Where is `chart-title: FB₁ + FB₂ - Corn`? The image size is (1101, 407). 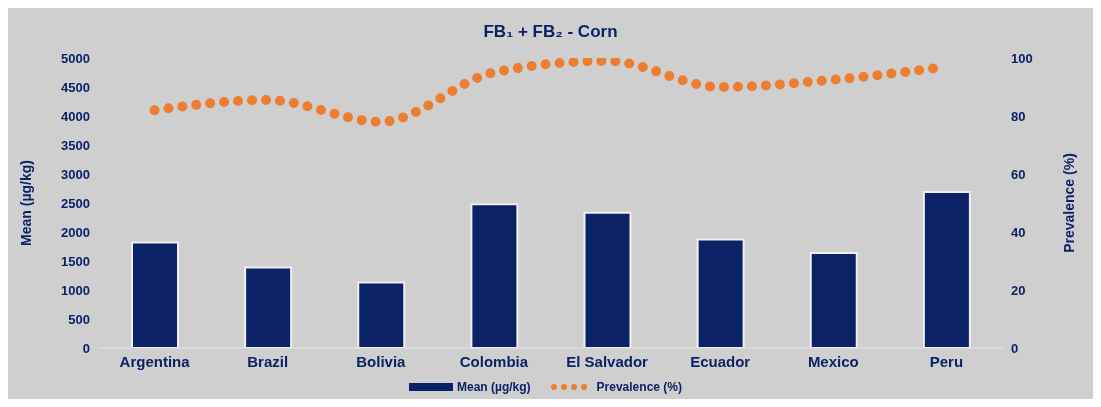 chart-title: FB₁ + FB₂ - Corn is located at coordinates (550, 32).